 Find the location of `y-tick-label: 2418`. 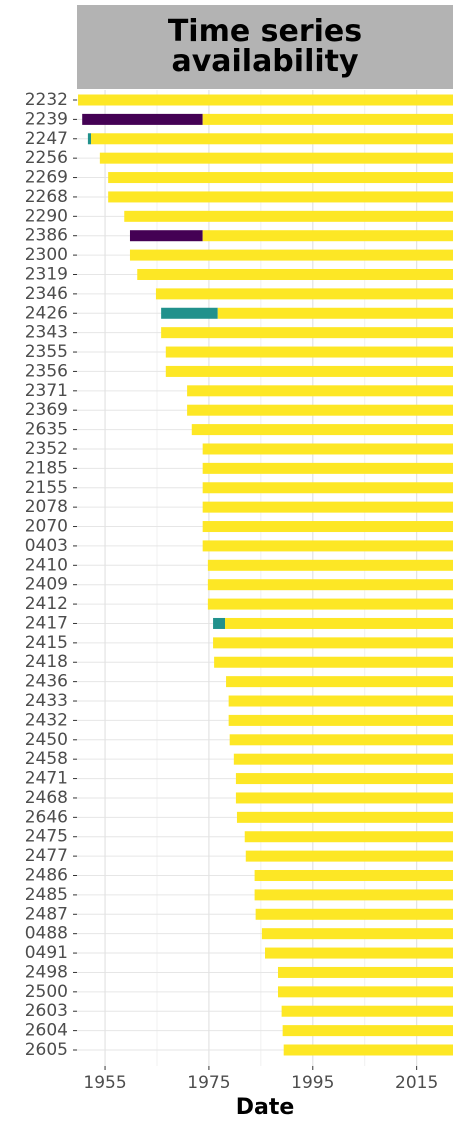

y-tick-label: 2418 is located at coordinates (46, 662).